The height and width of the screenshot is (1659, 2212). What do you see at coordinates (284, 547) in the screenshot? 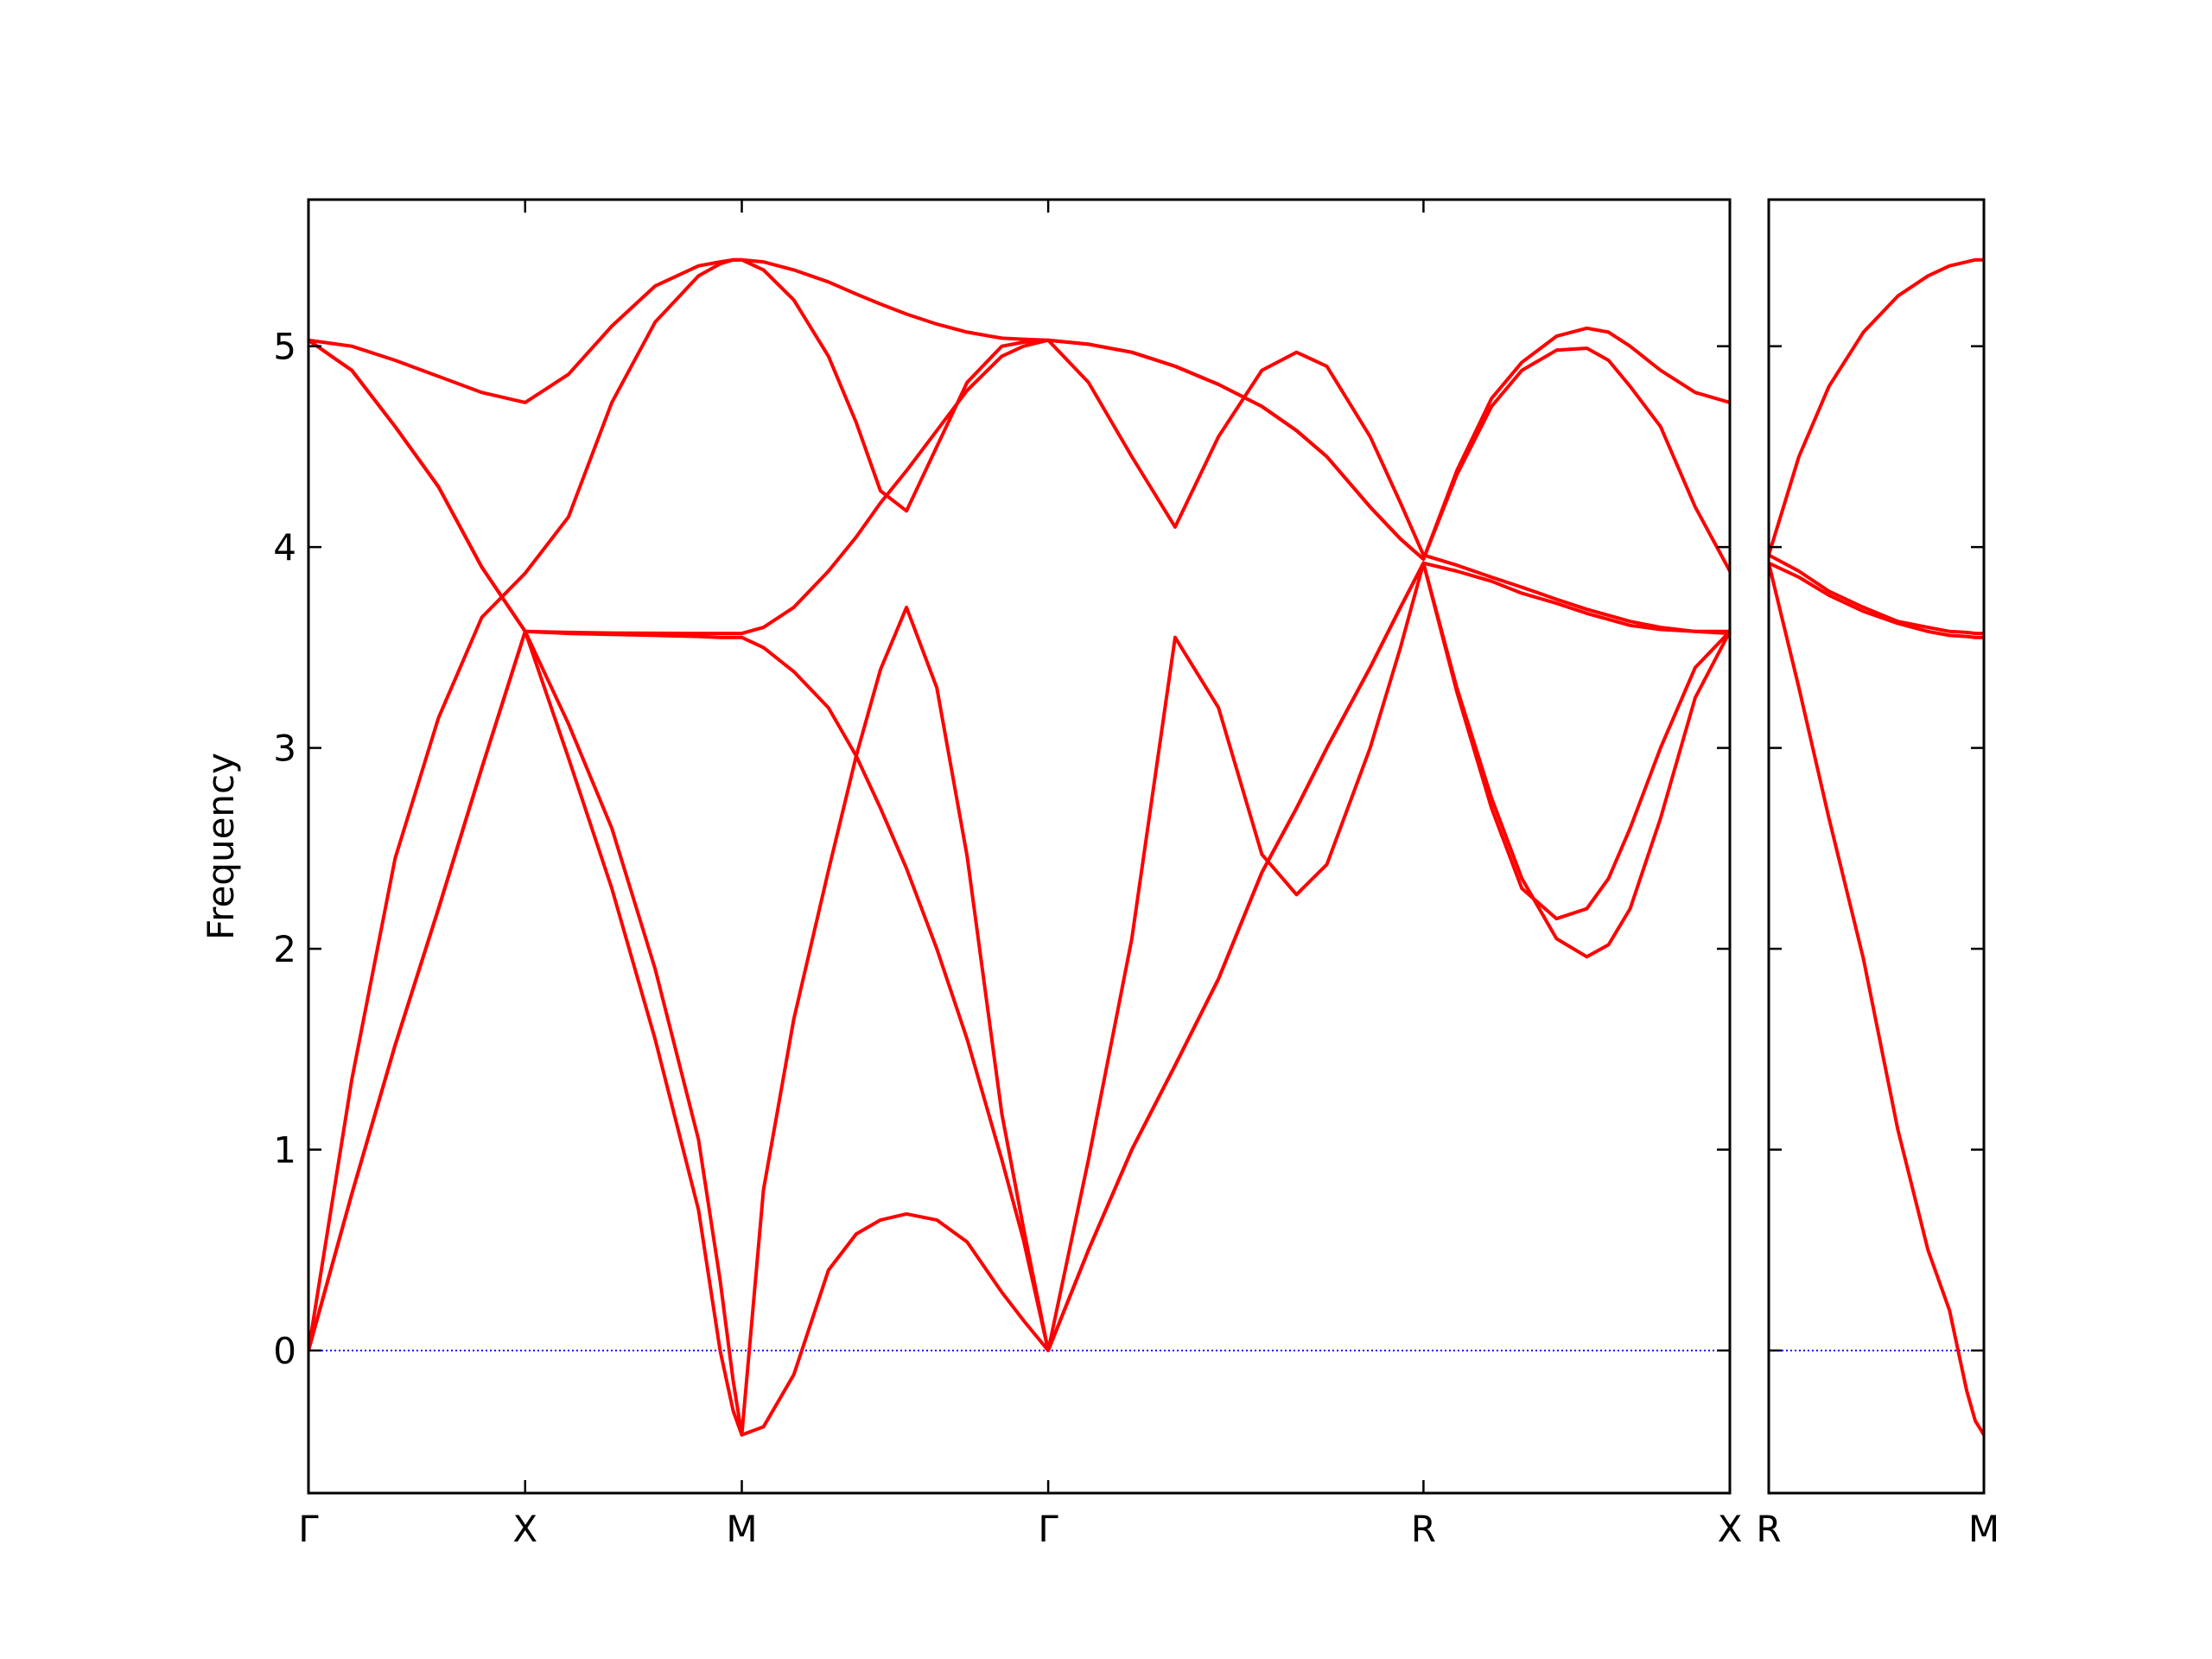
I see `y-tick-label: 4` at bounding box center [284, 547].